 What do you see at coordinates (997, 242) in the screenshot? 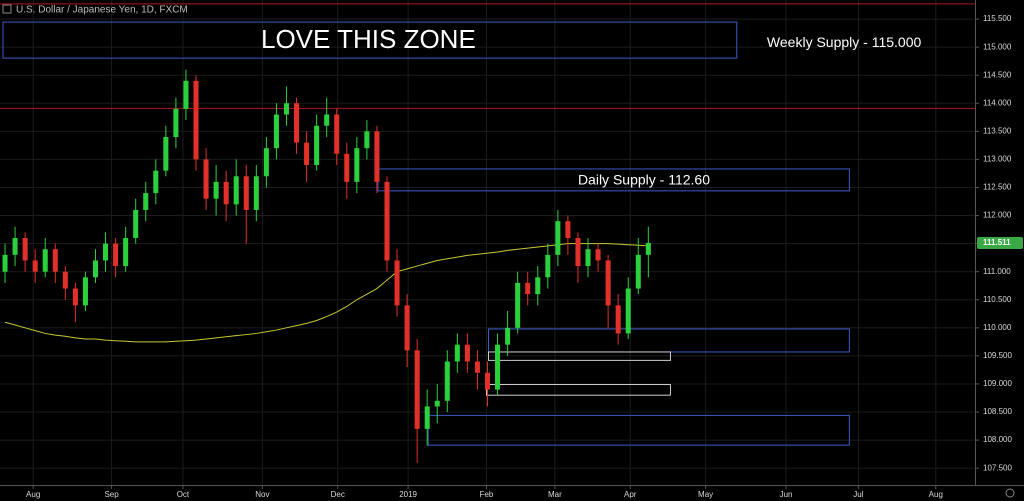
I see `price-label: 111.511` at bounding box center [997, 242].